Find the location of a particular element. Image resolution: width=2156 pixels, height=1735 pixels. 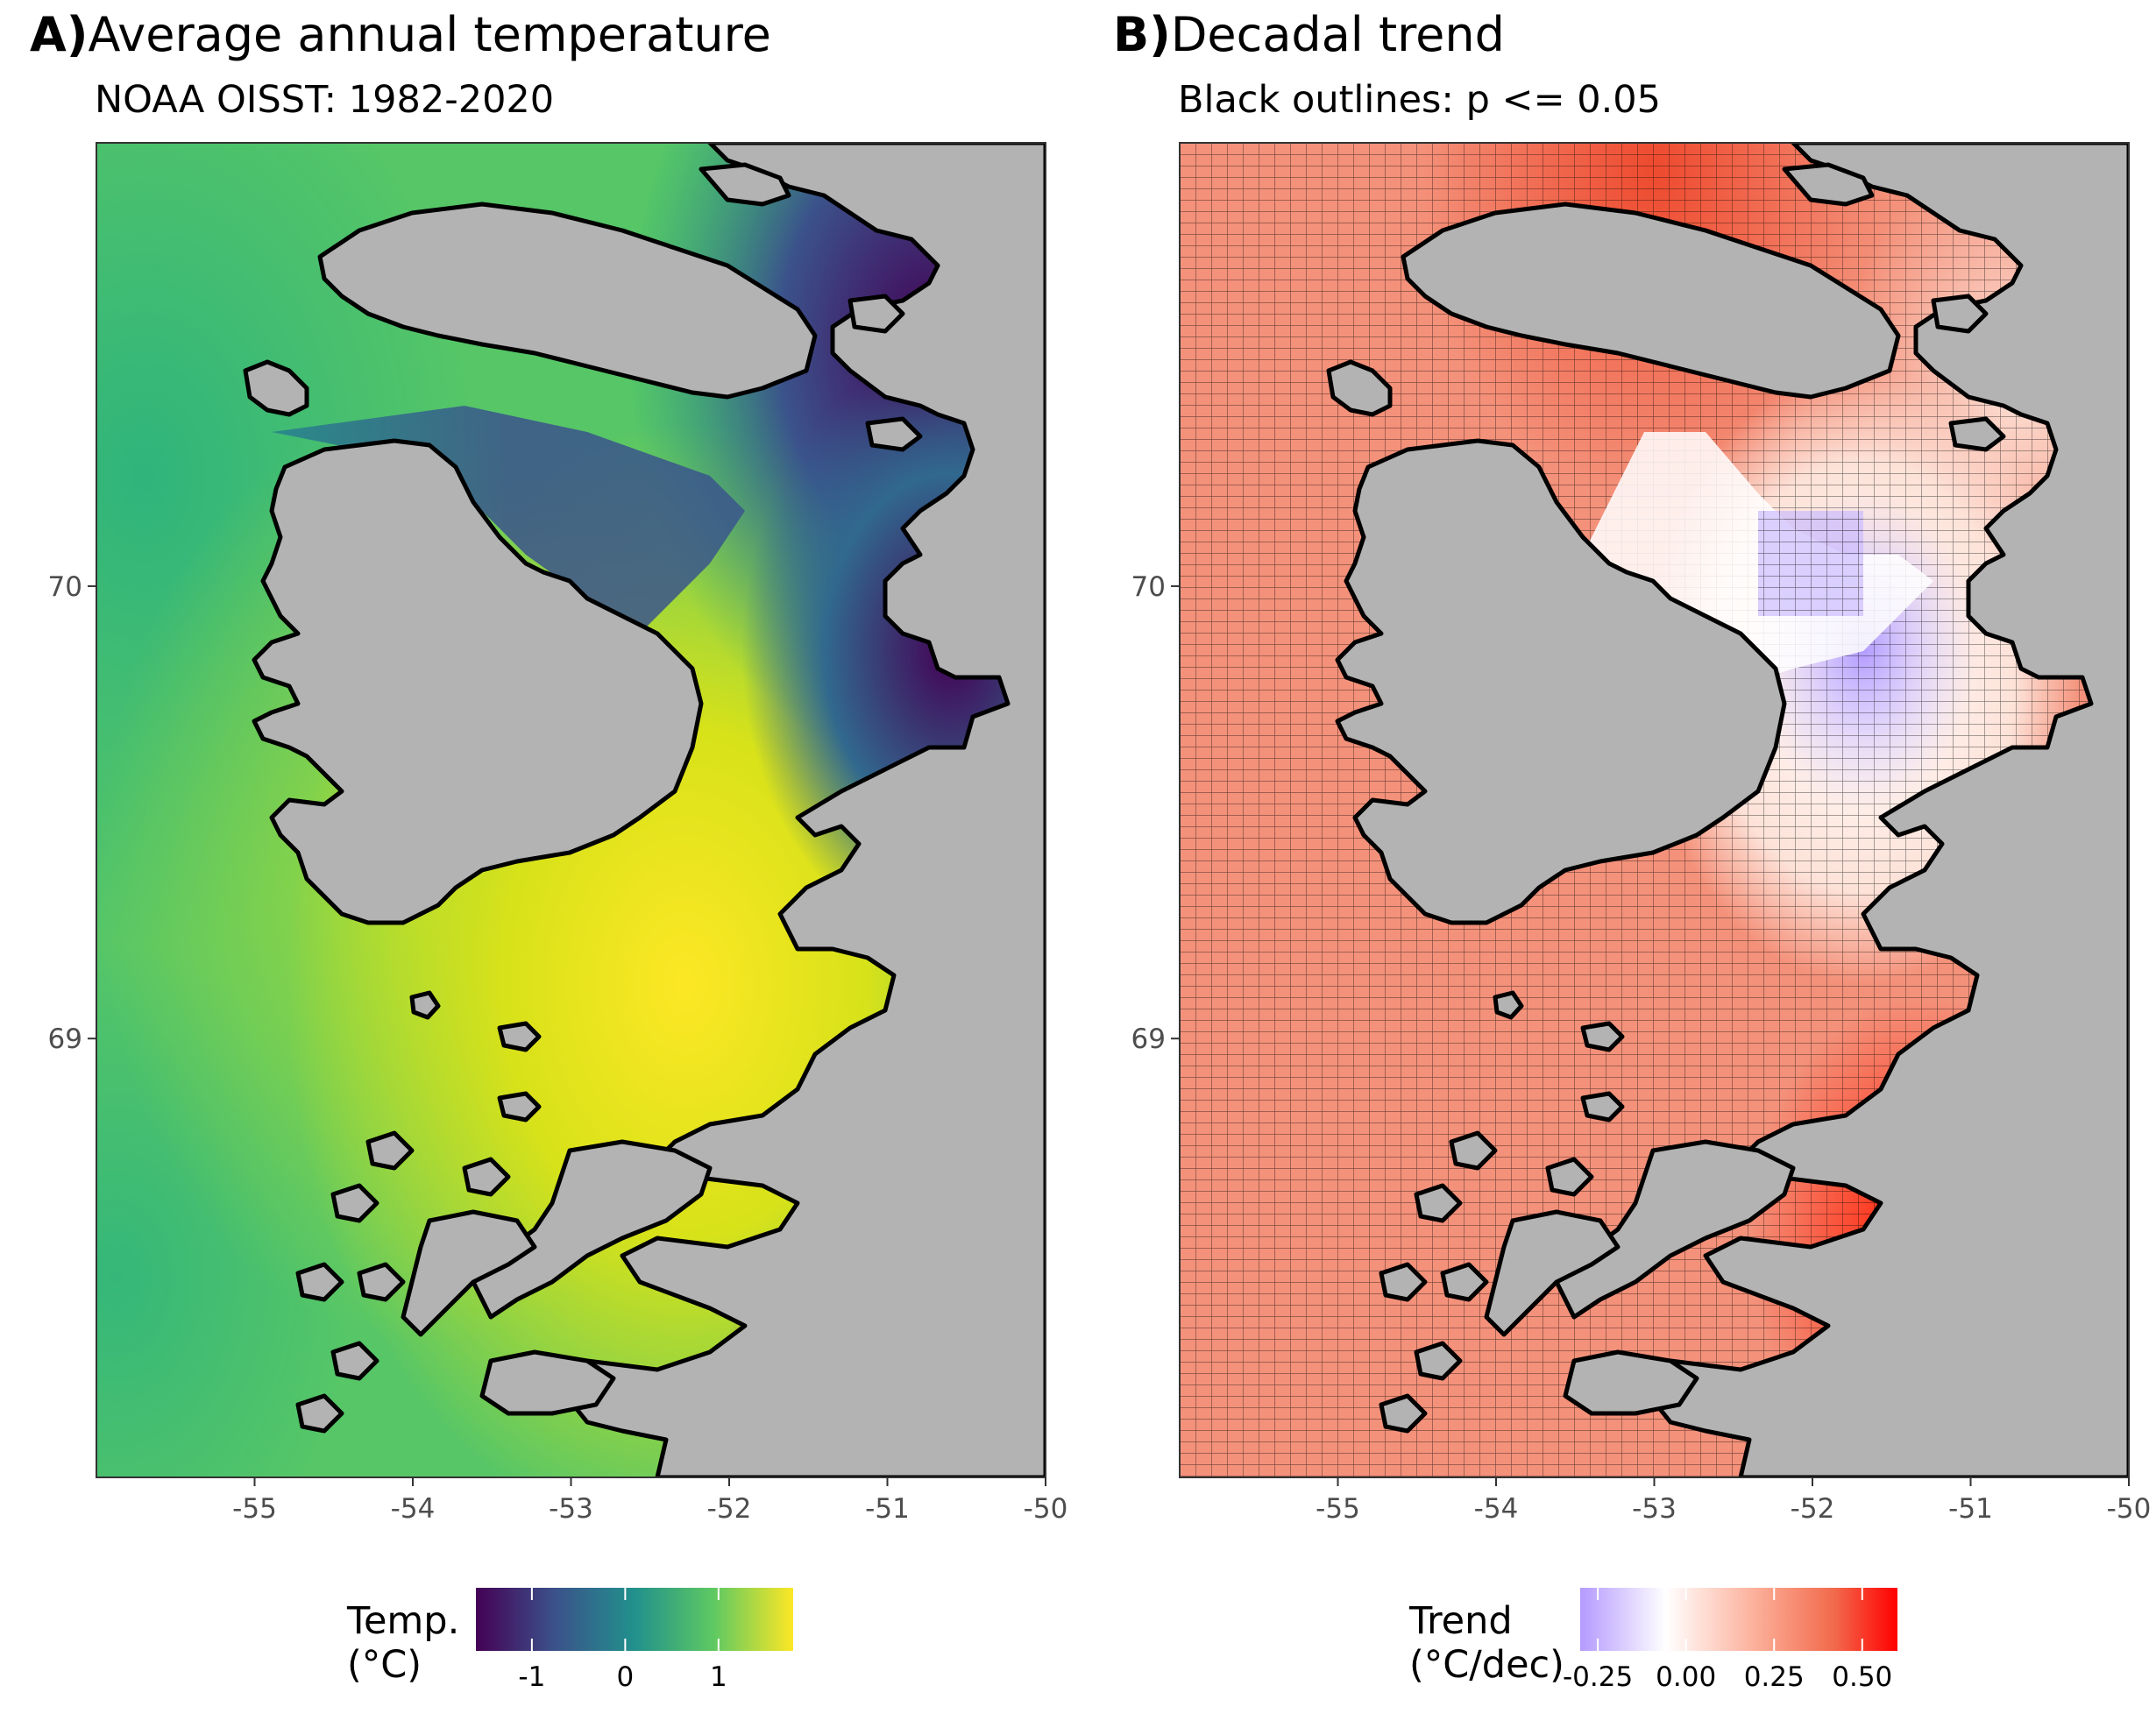

panel-b-legend: Trend (°C/dec) -0.25 0.00 0.25 0.50 is located at coordinates (1652, 1640).